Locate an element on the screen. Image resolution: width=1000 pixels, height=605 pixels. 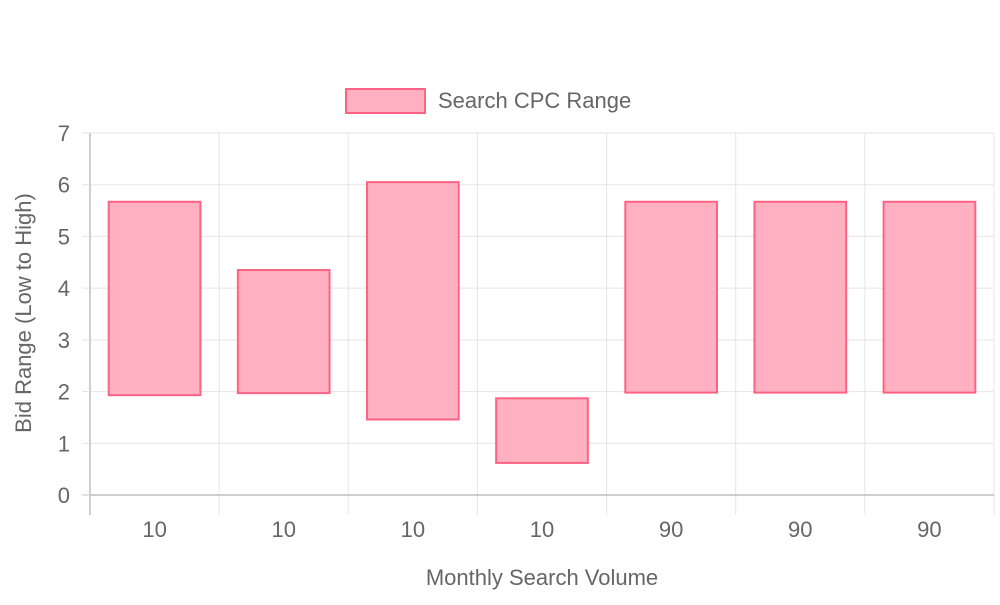
y-tick-label: 4 is located at coordinates (64, 288).